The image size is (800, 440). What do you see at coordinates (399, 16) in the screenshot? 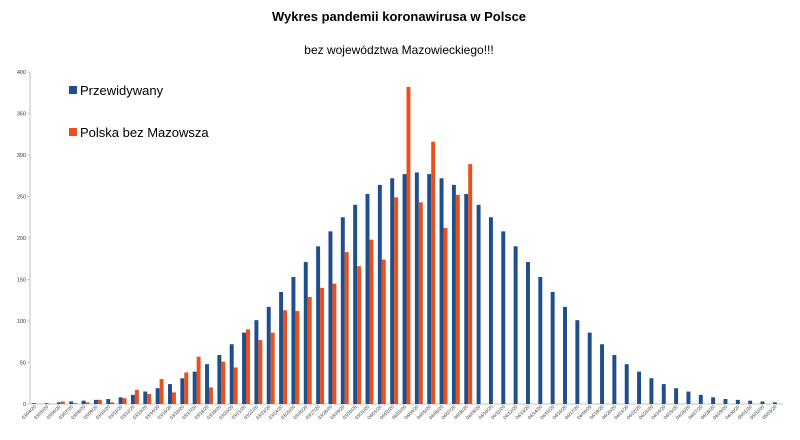
I see `chart-title: Wykres pandemii koronawirusa w Polsce` at bounding box center [399, 16].